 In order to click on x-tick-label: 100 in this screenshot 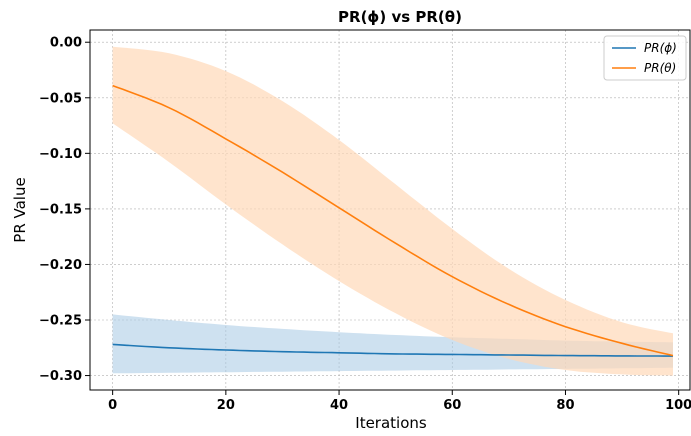, I will do `click(678, 405)`.